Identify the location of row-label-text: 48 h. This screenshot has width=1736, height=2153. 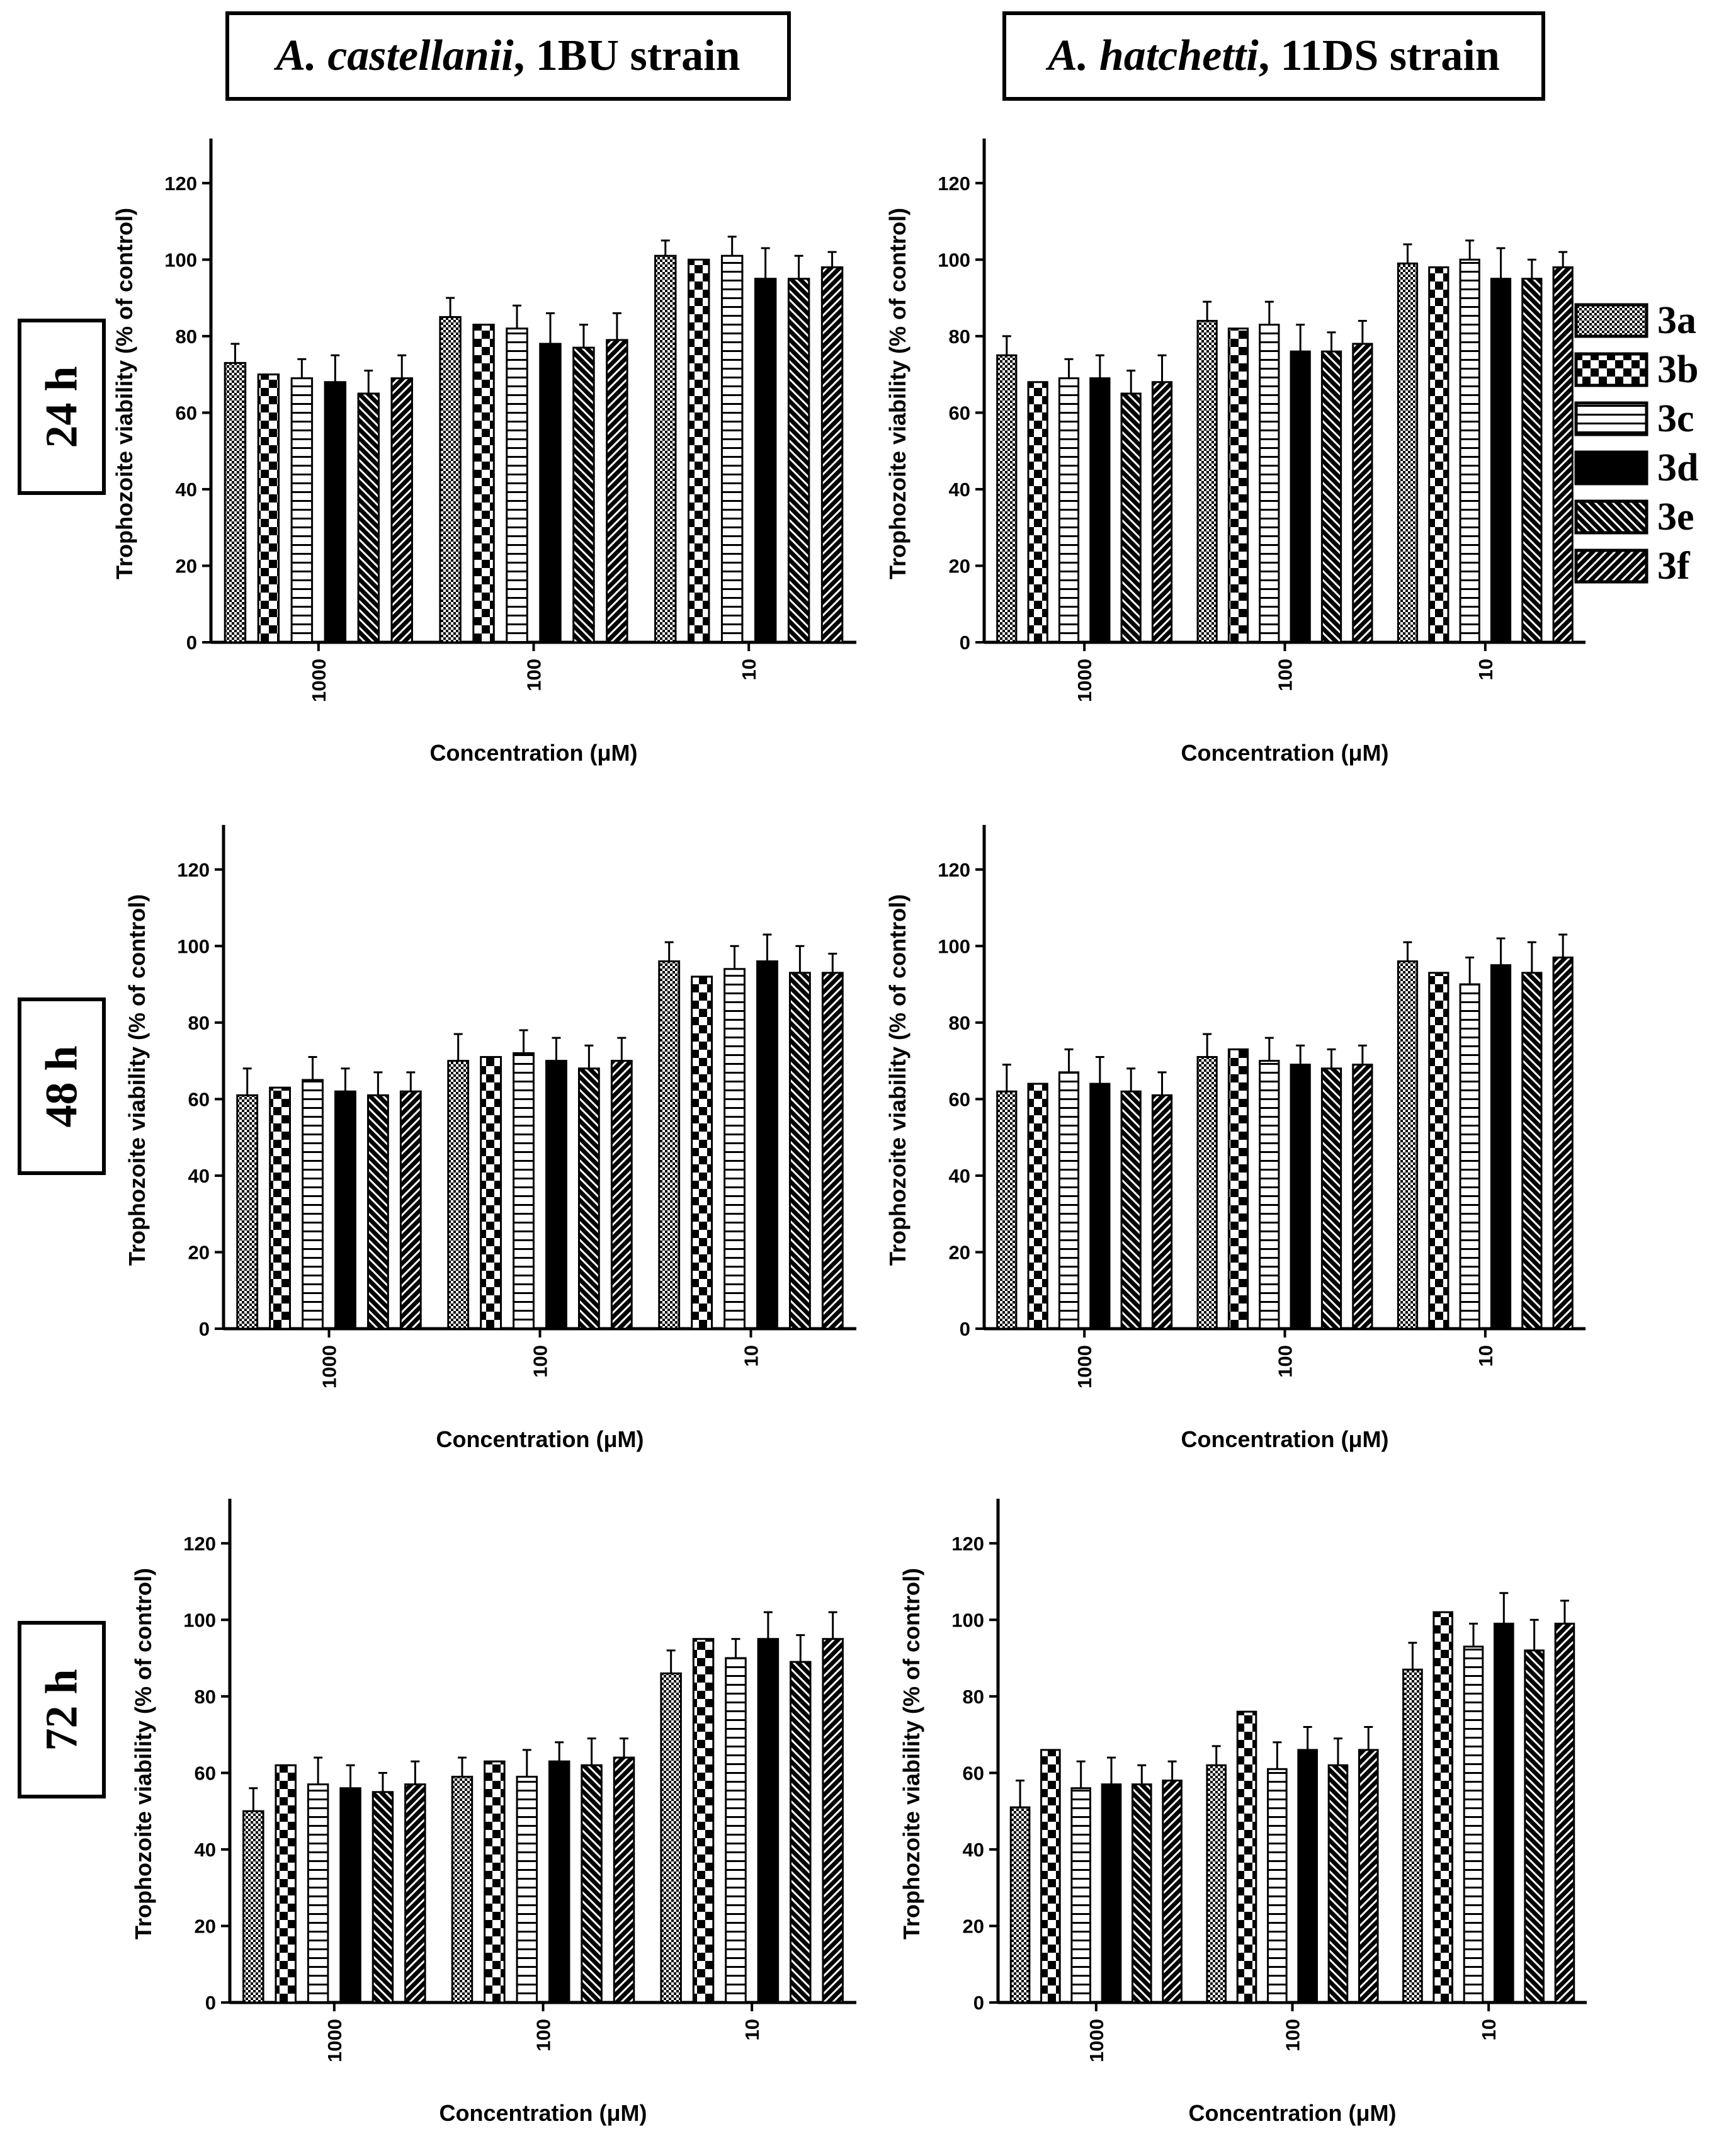
(61, 1086).